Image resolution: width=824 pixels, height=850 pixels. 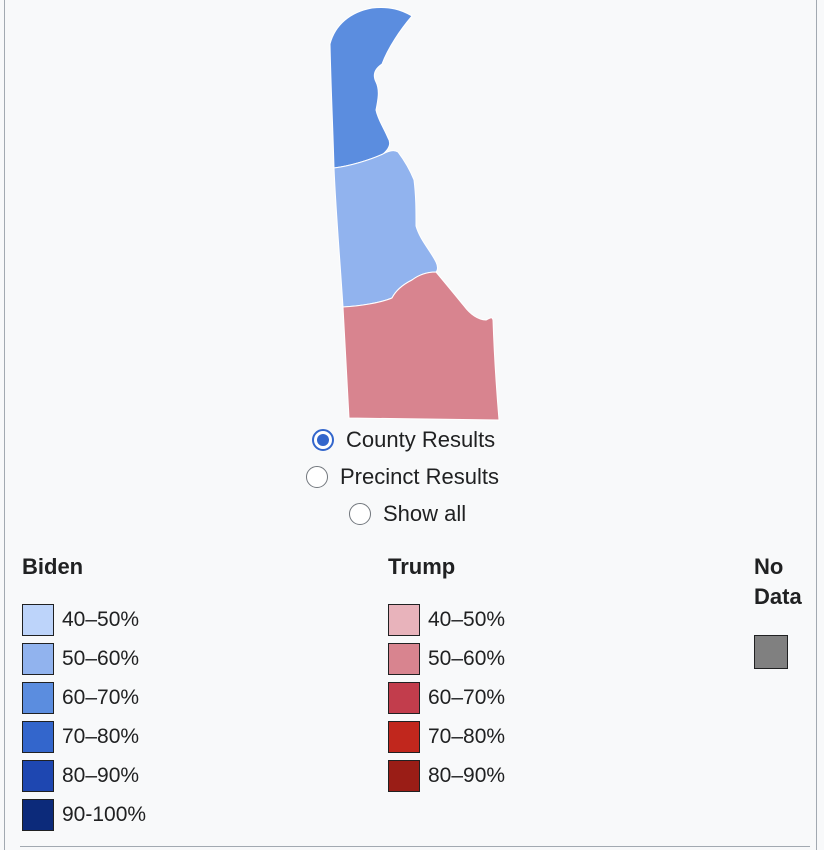 I want to click on bottom-divider, so click(x=415, y=846).